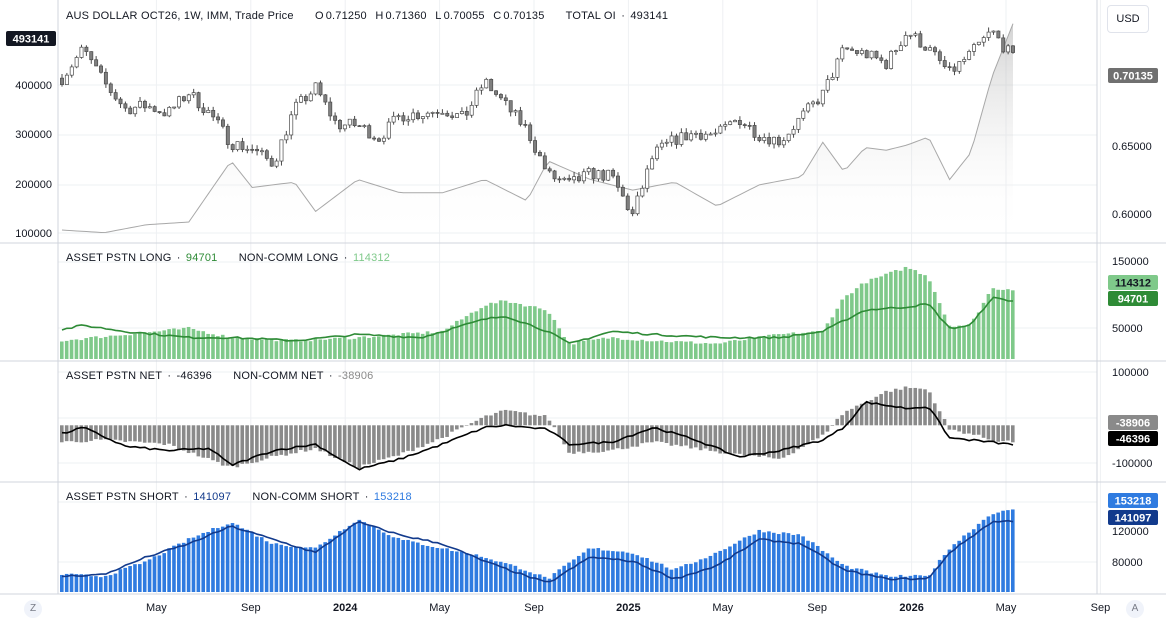 The image size is (1166, 624). I want to click on long-badge-2: 94701, so click(1133, 300).